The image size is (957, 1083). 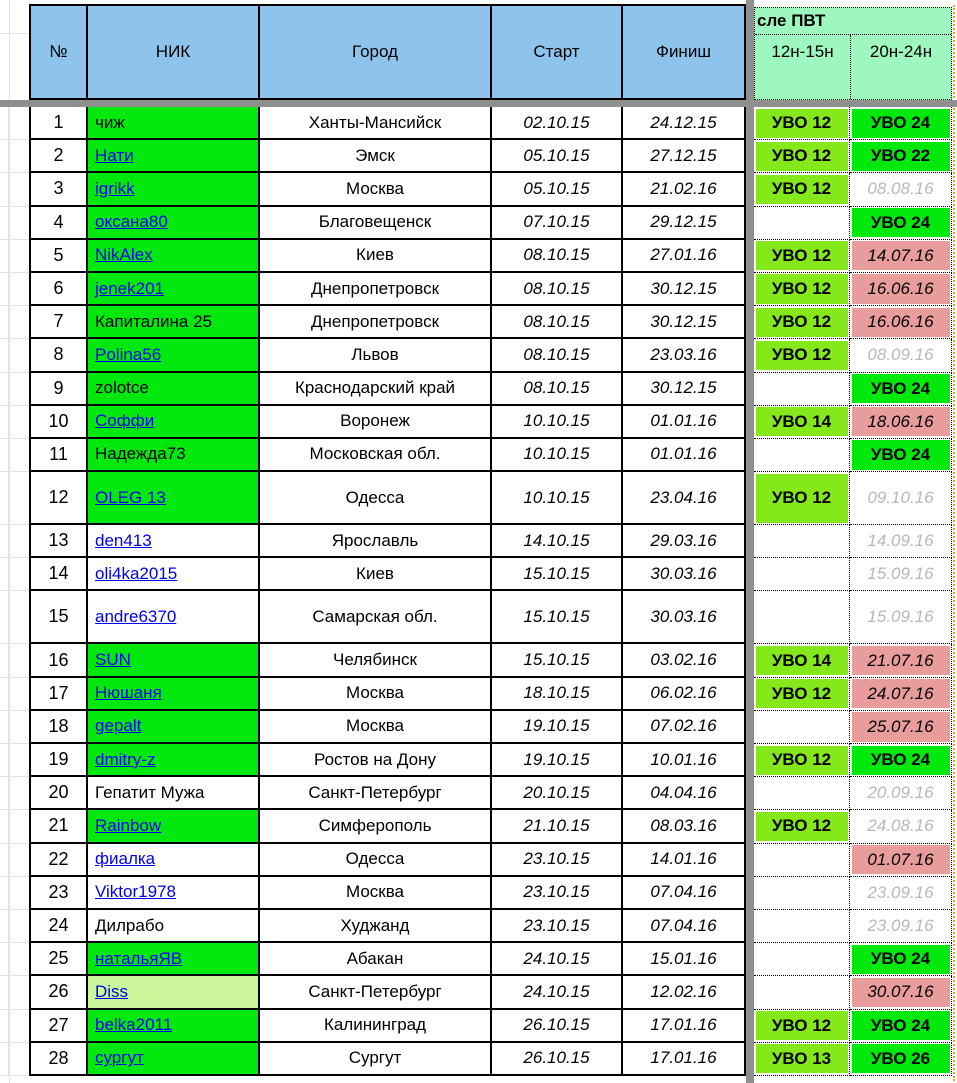 What do you see at coordinates (174, 1059) in the screenshot?
I see `cell-nick: сургут` at bounding box center [174, 1059].